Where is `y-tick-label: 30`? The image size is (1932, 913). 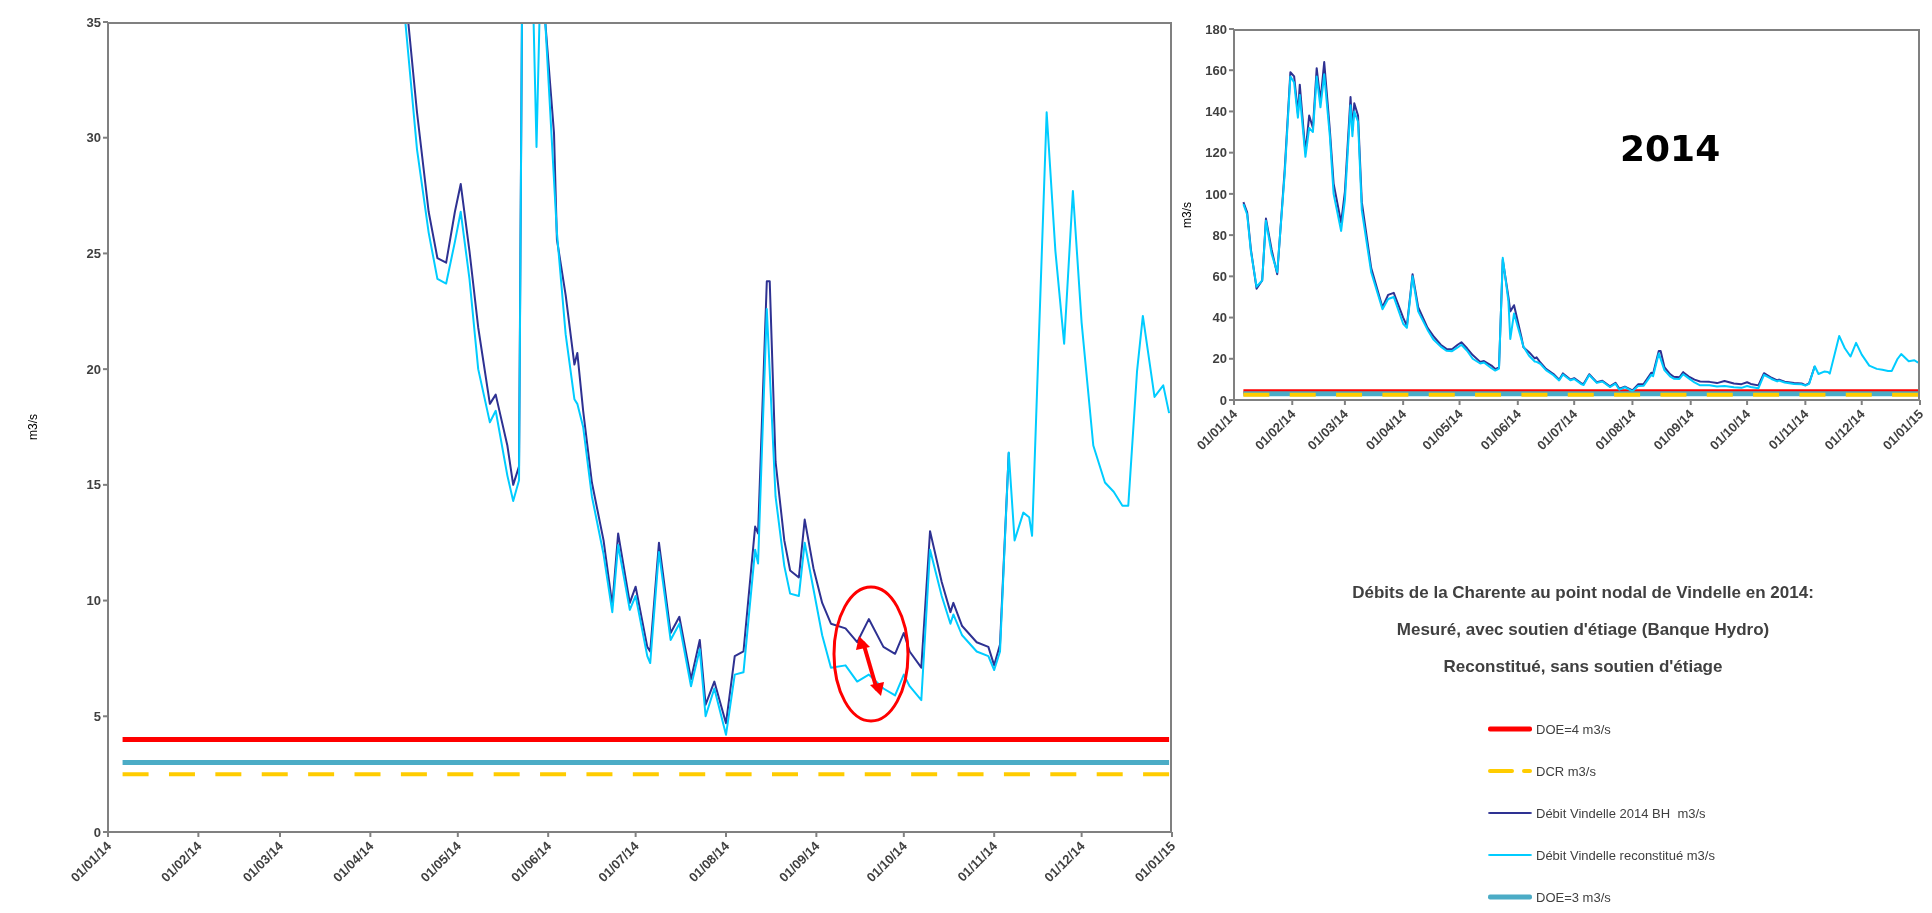 y-tick-label: 30 is located at coordinates (93, 138).